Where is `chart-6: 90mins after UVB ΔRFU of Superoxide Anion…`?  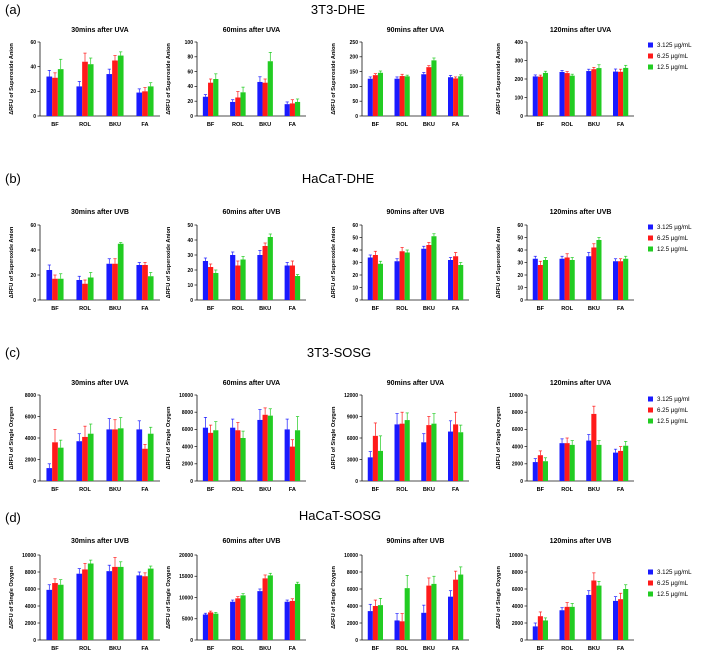
chart-6: 90mins after UVB ΔRFU of Superoxide Anion… is located at coordinates (400, 260).